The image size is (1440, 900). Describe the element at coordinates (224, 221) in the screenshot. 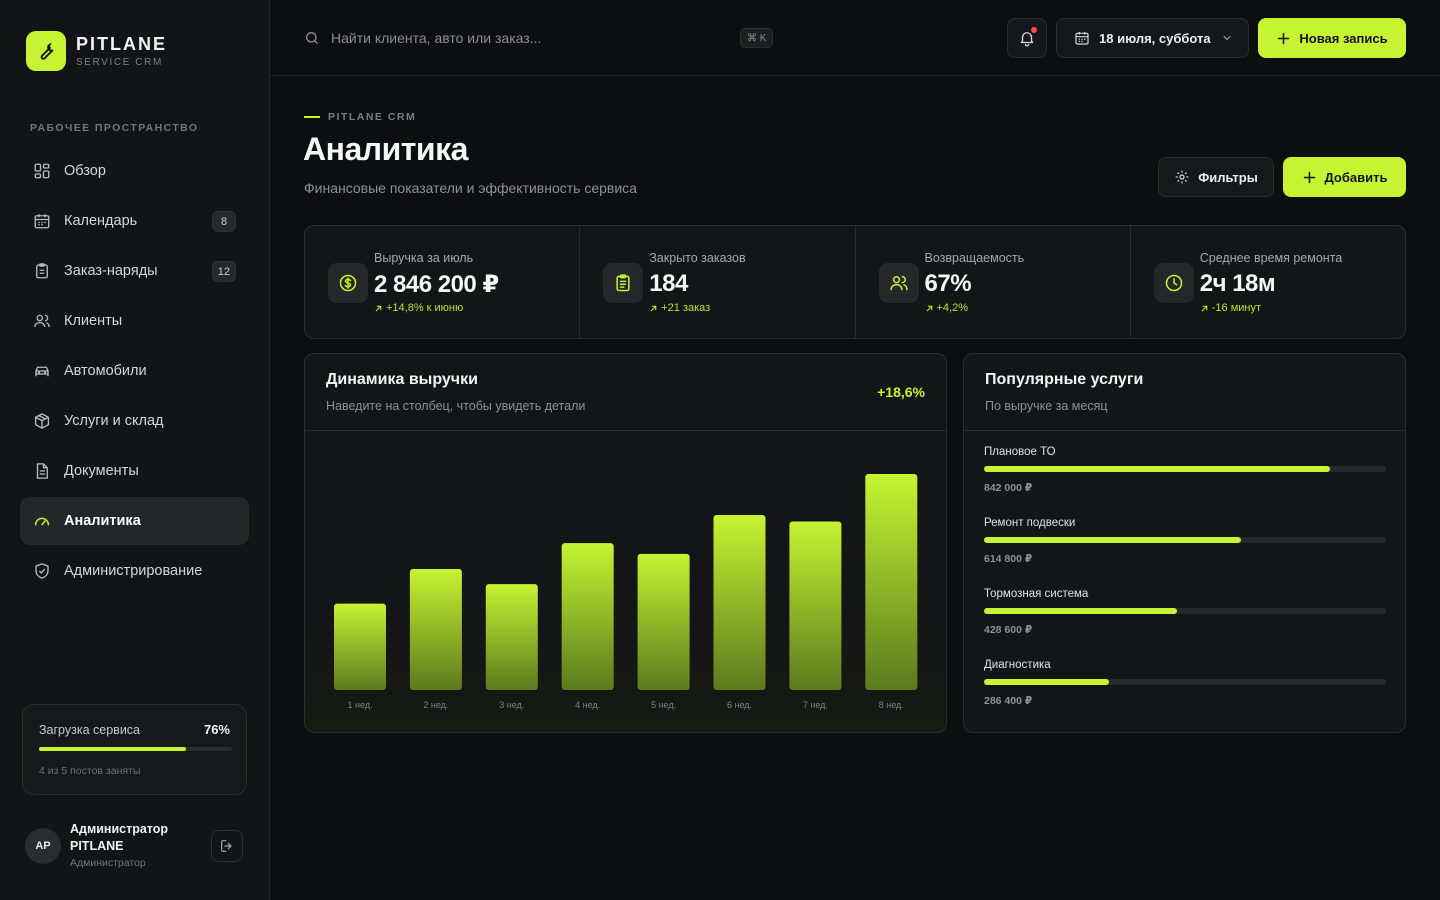

I see `count-badge: 8` at that location.